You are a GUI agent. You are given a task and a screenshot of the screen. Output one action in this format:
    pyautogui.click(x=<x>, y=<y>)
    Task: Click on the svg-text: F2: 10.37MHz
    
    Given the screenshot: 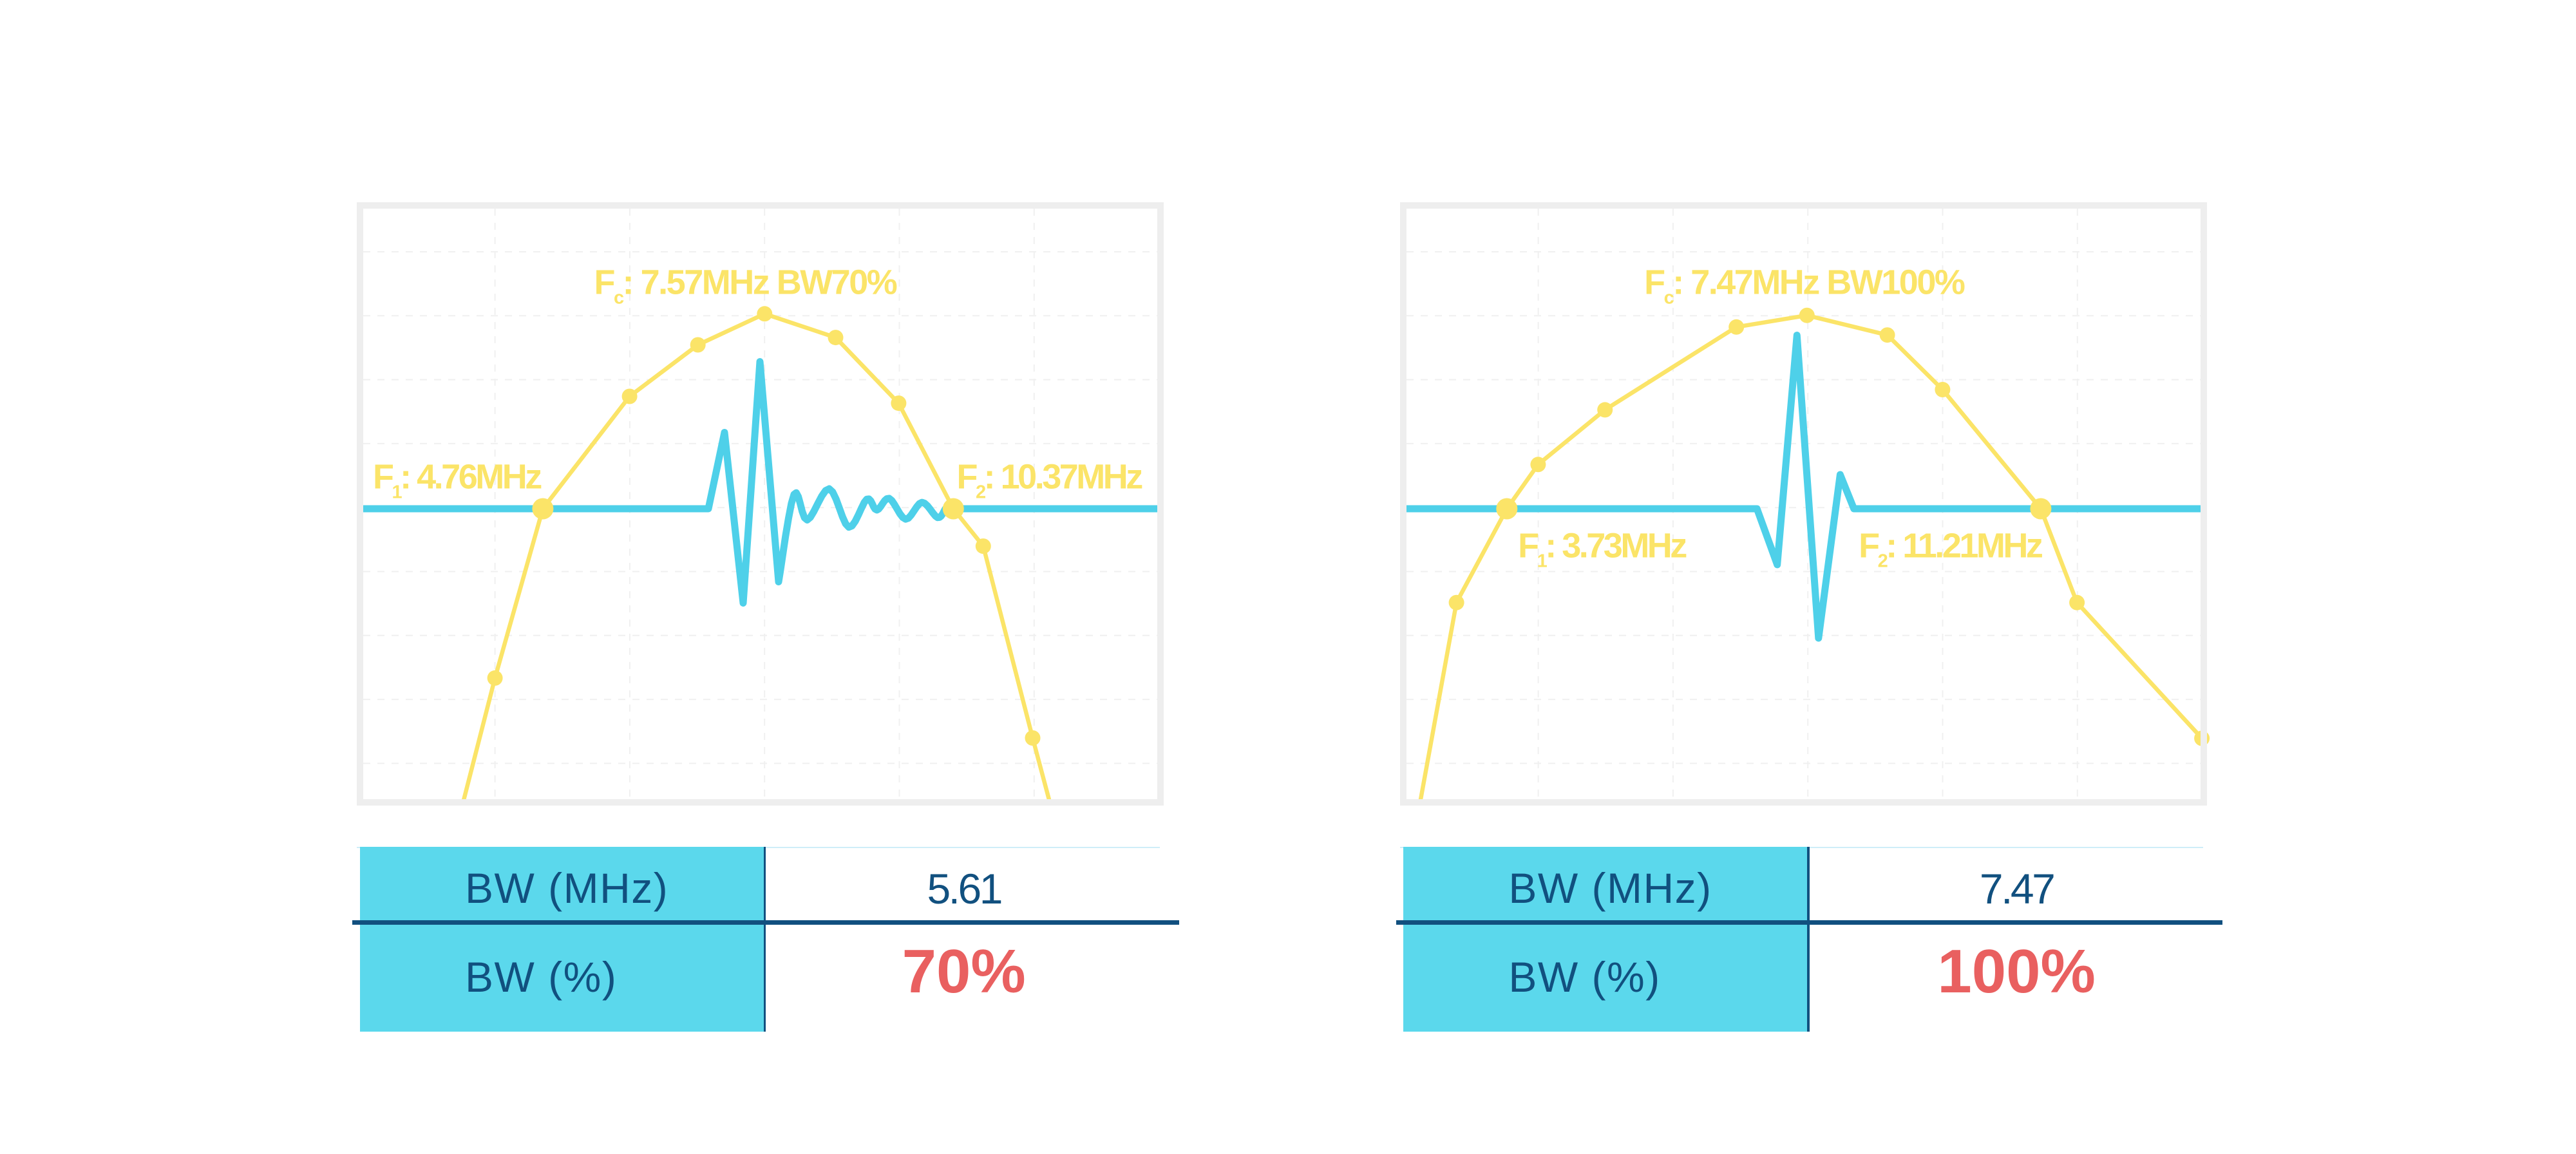 What is the action you would take?
    pyautogui.click(x=1050, y=480)
    